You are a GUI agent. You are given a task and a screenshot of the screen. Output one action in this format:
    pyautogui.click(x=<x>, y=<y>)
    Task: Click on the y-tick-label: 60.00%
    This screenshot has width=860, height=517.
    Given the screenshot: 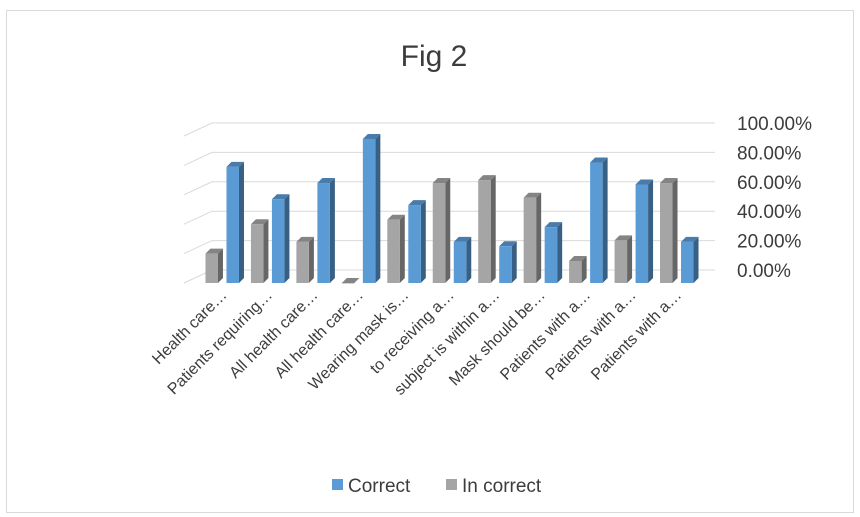 What is the action you would take?
    pyautogui.click(x=769, y=183)
    